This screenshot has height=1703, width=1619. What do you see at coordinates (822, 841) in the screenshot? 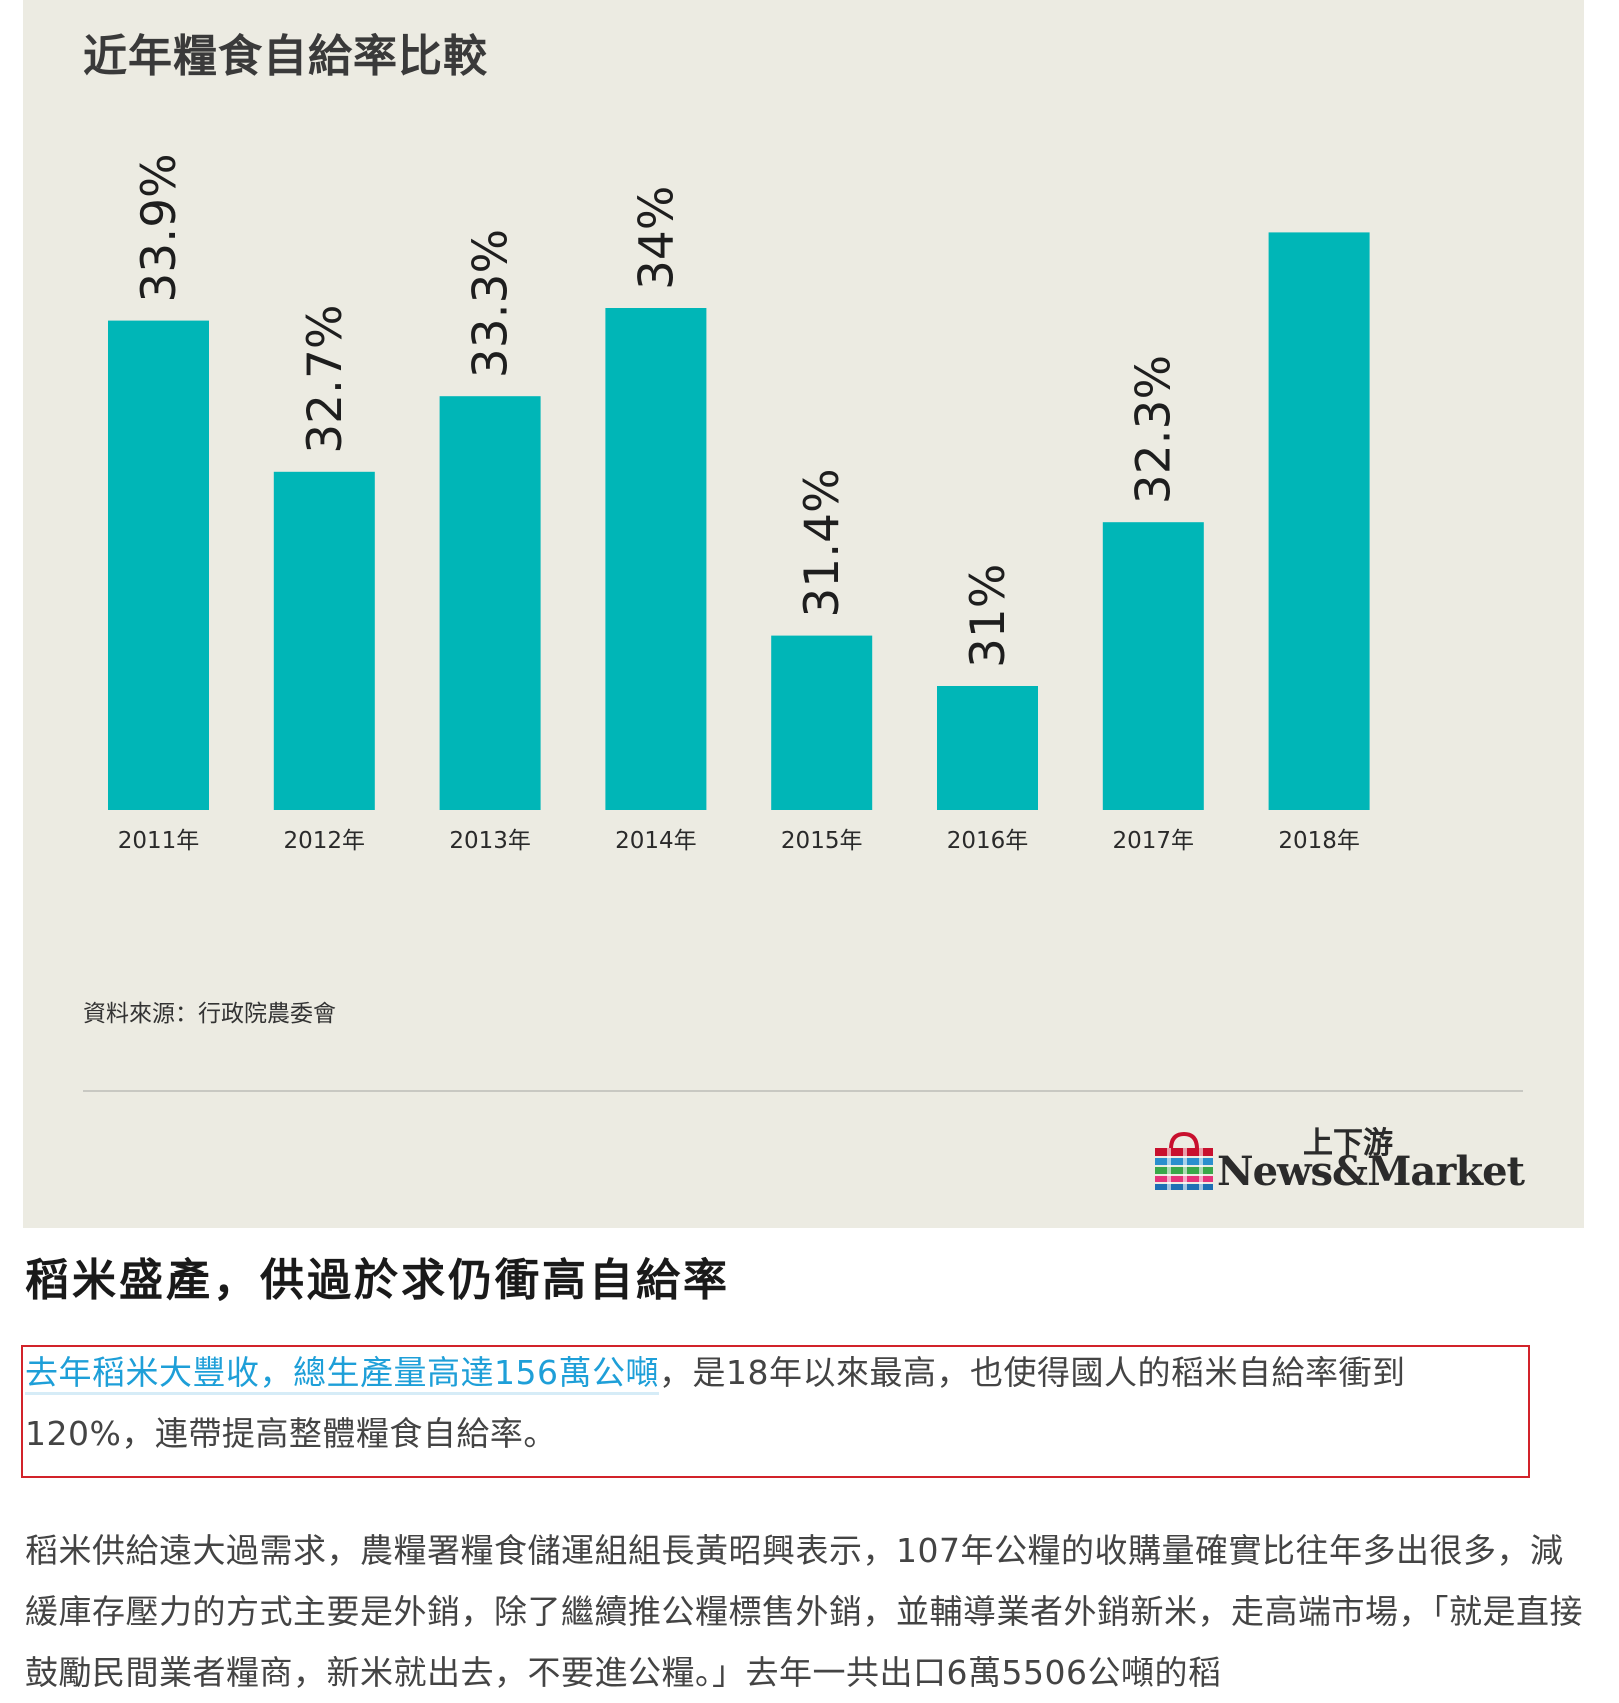
I see `x-tick-label-2015: 2015年` at bounding box center [822, 841].